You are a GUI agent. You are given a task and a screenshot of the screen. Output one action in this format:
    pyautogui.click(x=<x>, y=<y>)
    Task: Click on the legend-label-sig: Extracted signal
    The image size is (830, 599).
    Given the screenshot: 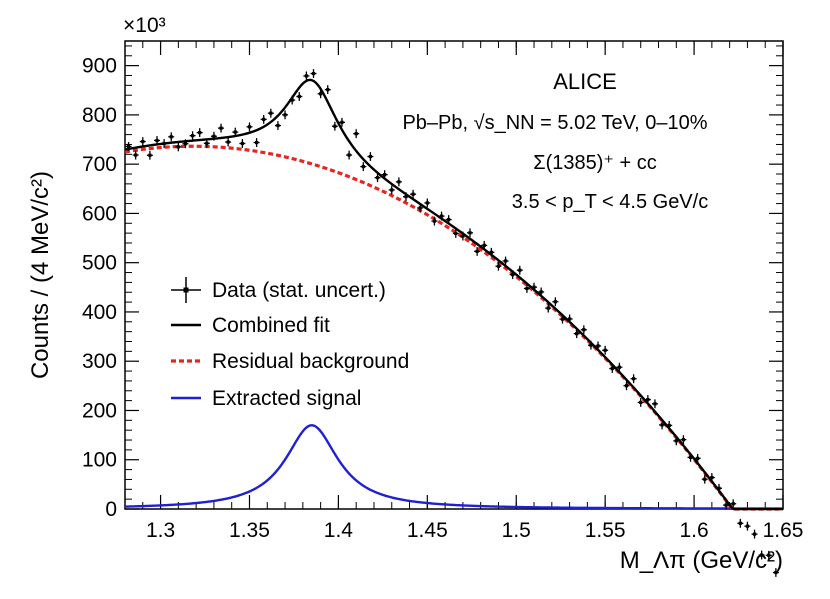 What is the action you would take?
    pyautogui.click(x=286, y=398)
    